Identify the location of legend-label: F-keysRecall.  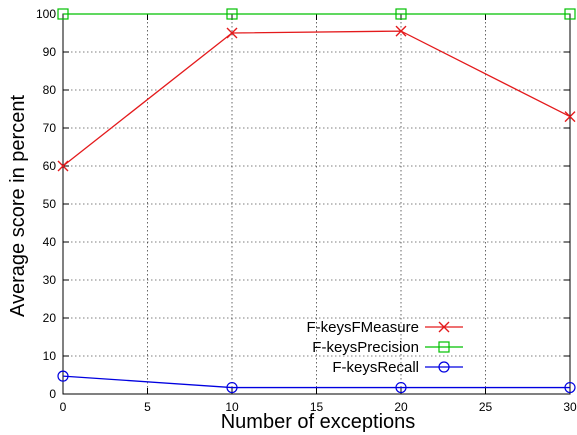
(375, 367).